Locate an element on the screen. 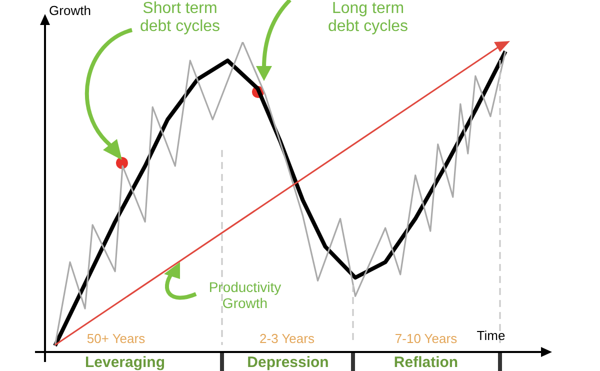  annotation: Productivity Growth is located at coordinates (245, 295).